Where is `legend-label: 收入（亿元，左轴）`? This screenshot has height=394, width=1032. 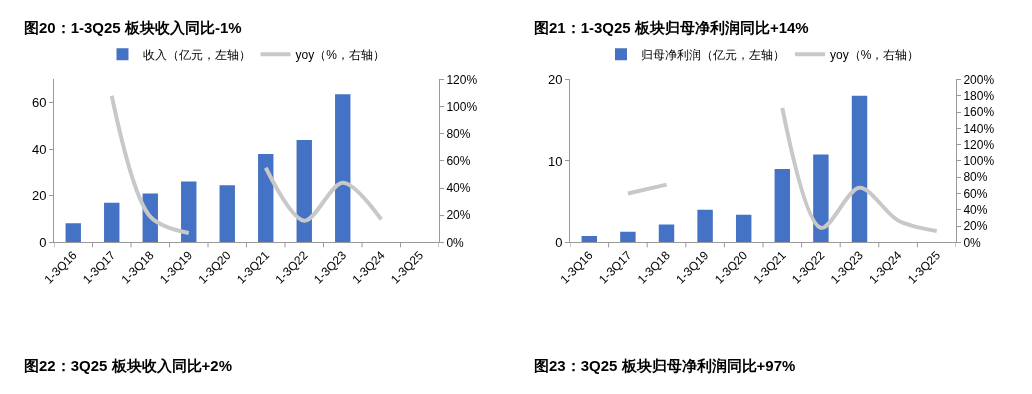 legend-label: 收入（亿元，左轴） is located at coordinates (196, 54).